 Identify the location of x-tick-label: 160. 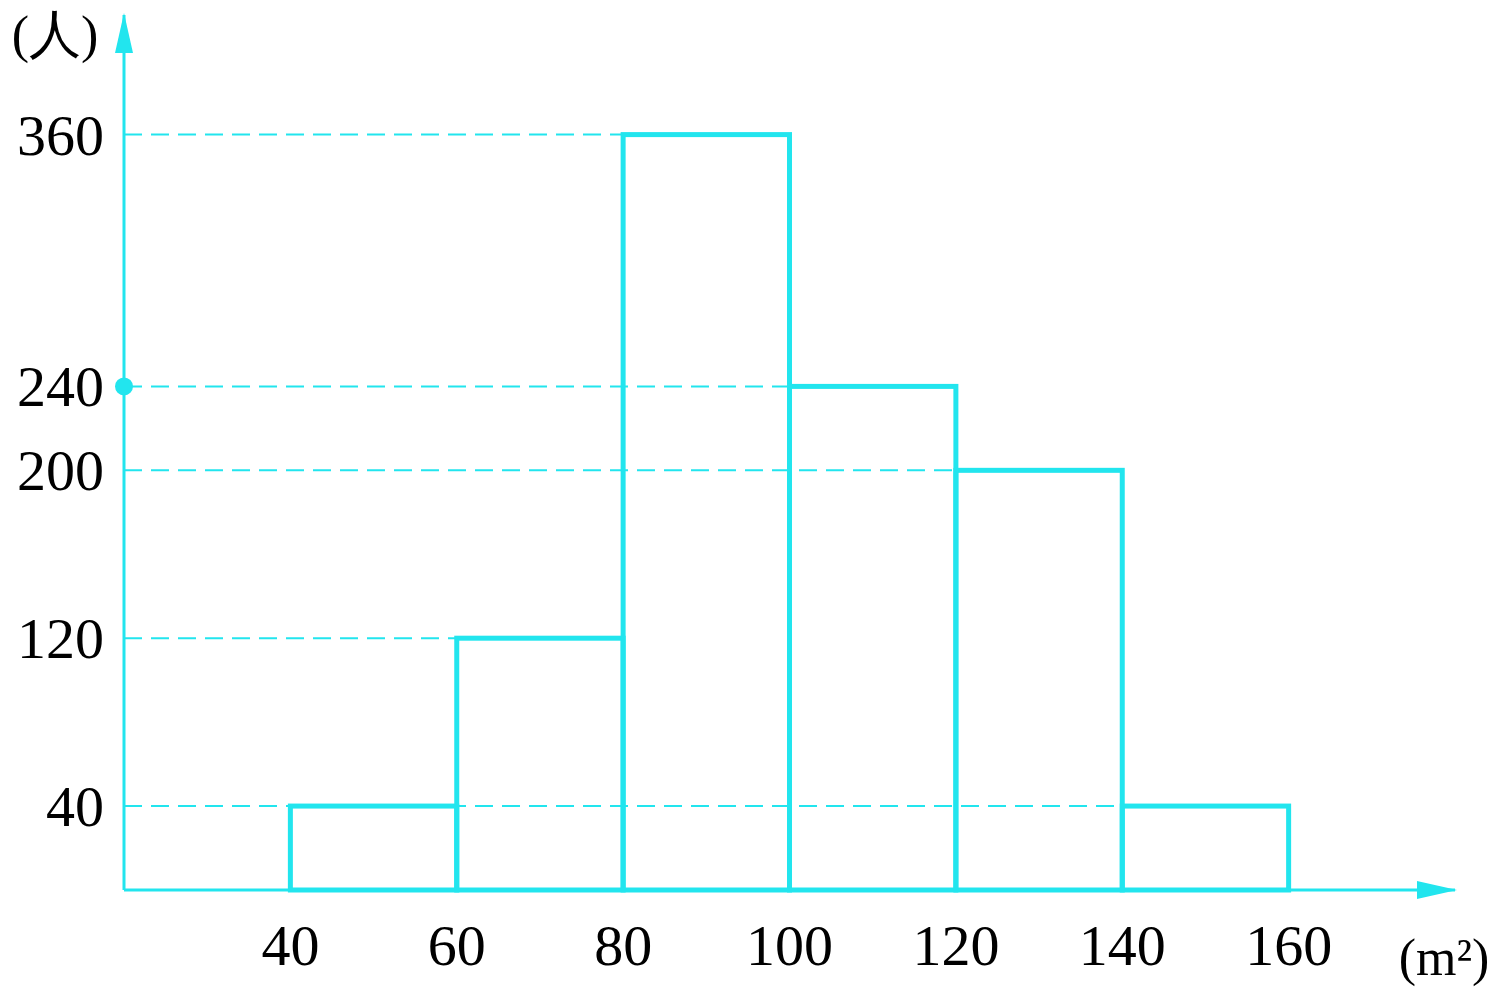
(1289, 945).